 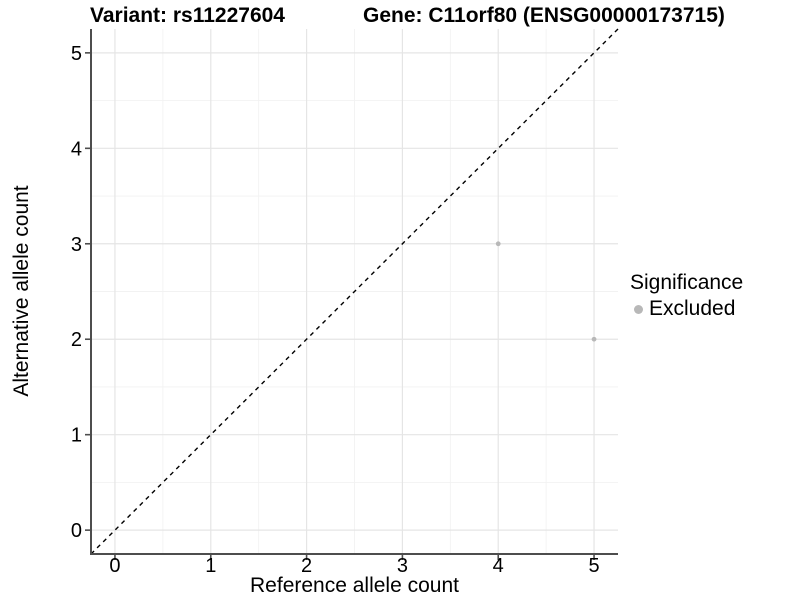 I want to click on y-axis-label: Alternative allele count, so click(x=21, y=291).